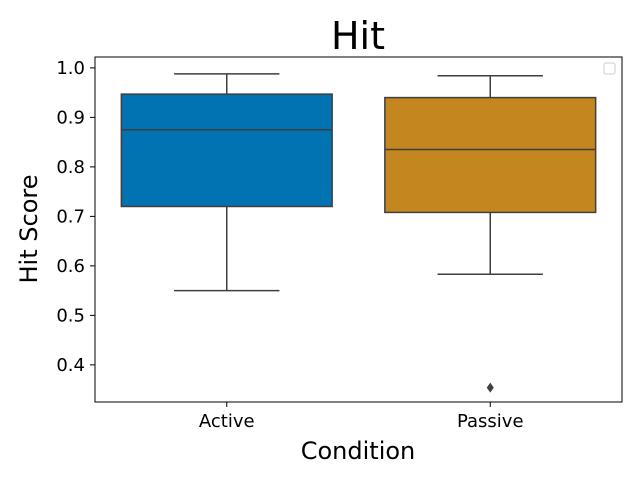  What do you see at coordinates (490, 387) in the screenshot?
I see `outlier-point` at bounding box center [490, 387].